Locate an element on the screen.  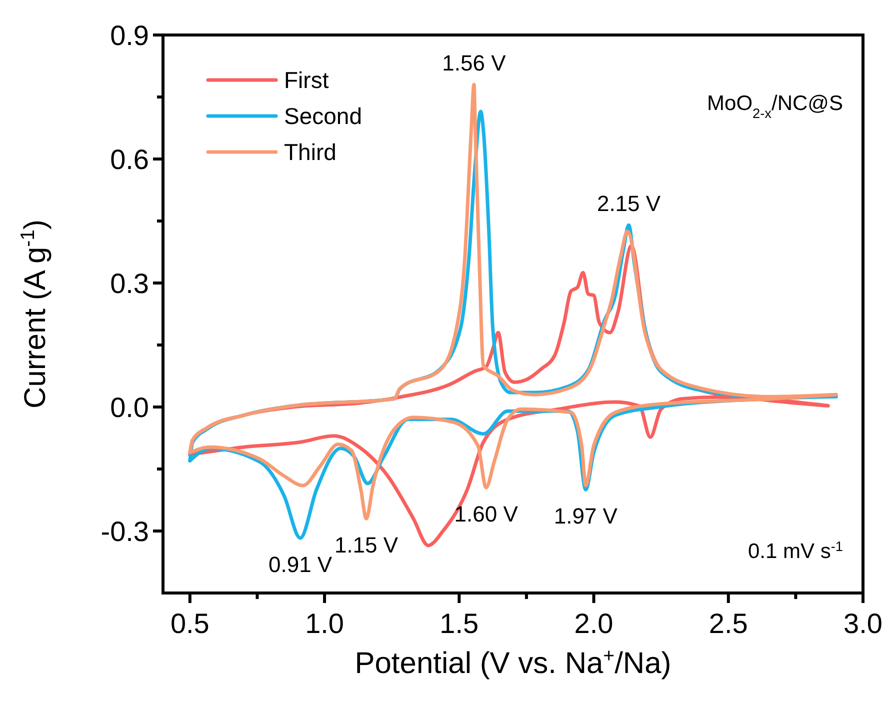
annotation: 1.15 V is located at coordinates (366, 545).